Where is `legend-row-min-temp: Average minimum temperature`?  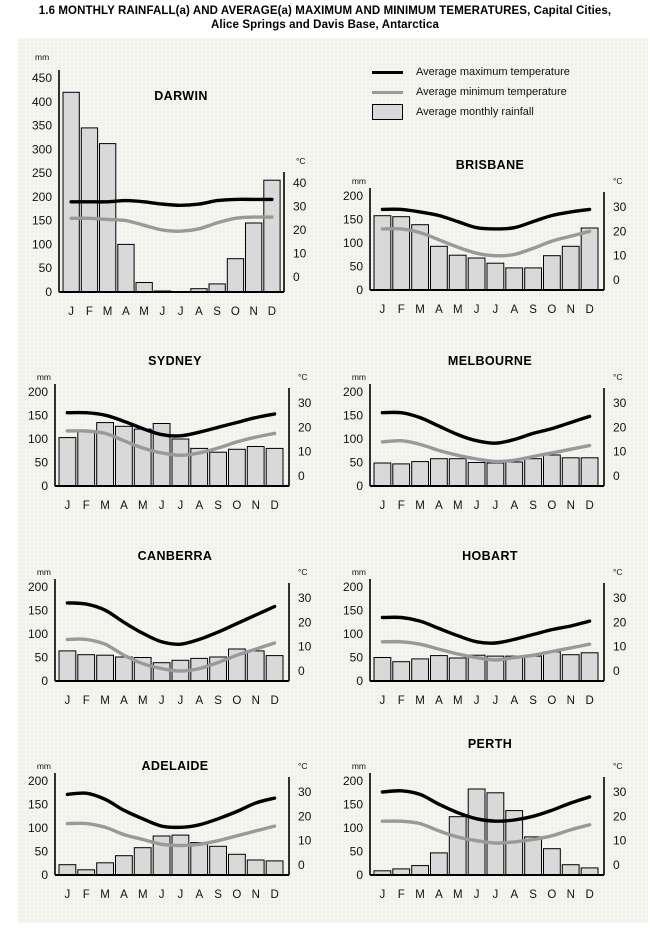 legend-row-min-temp: Average minimum temperature is located at coordinates (505, 92).